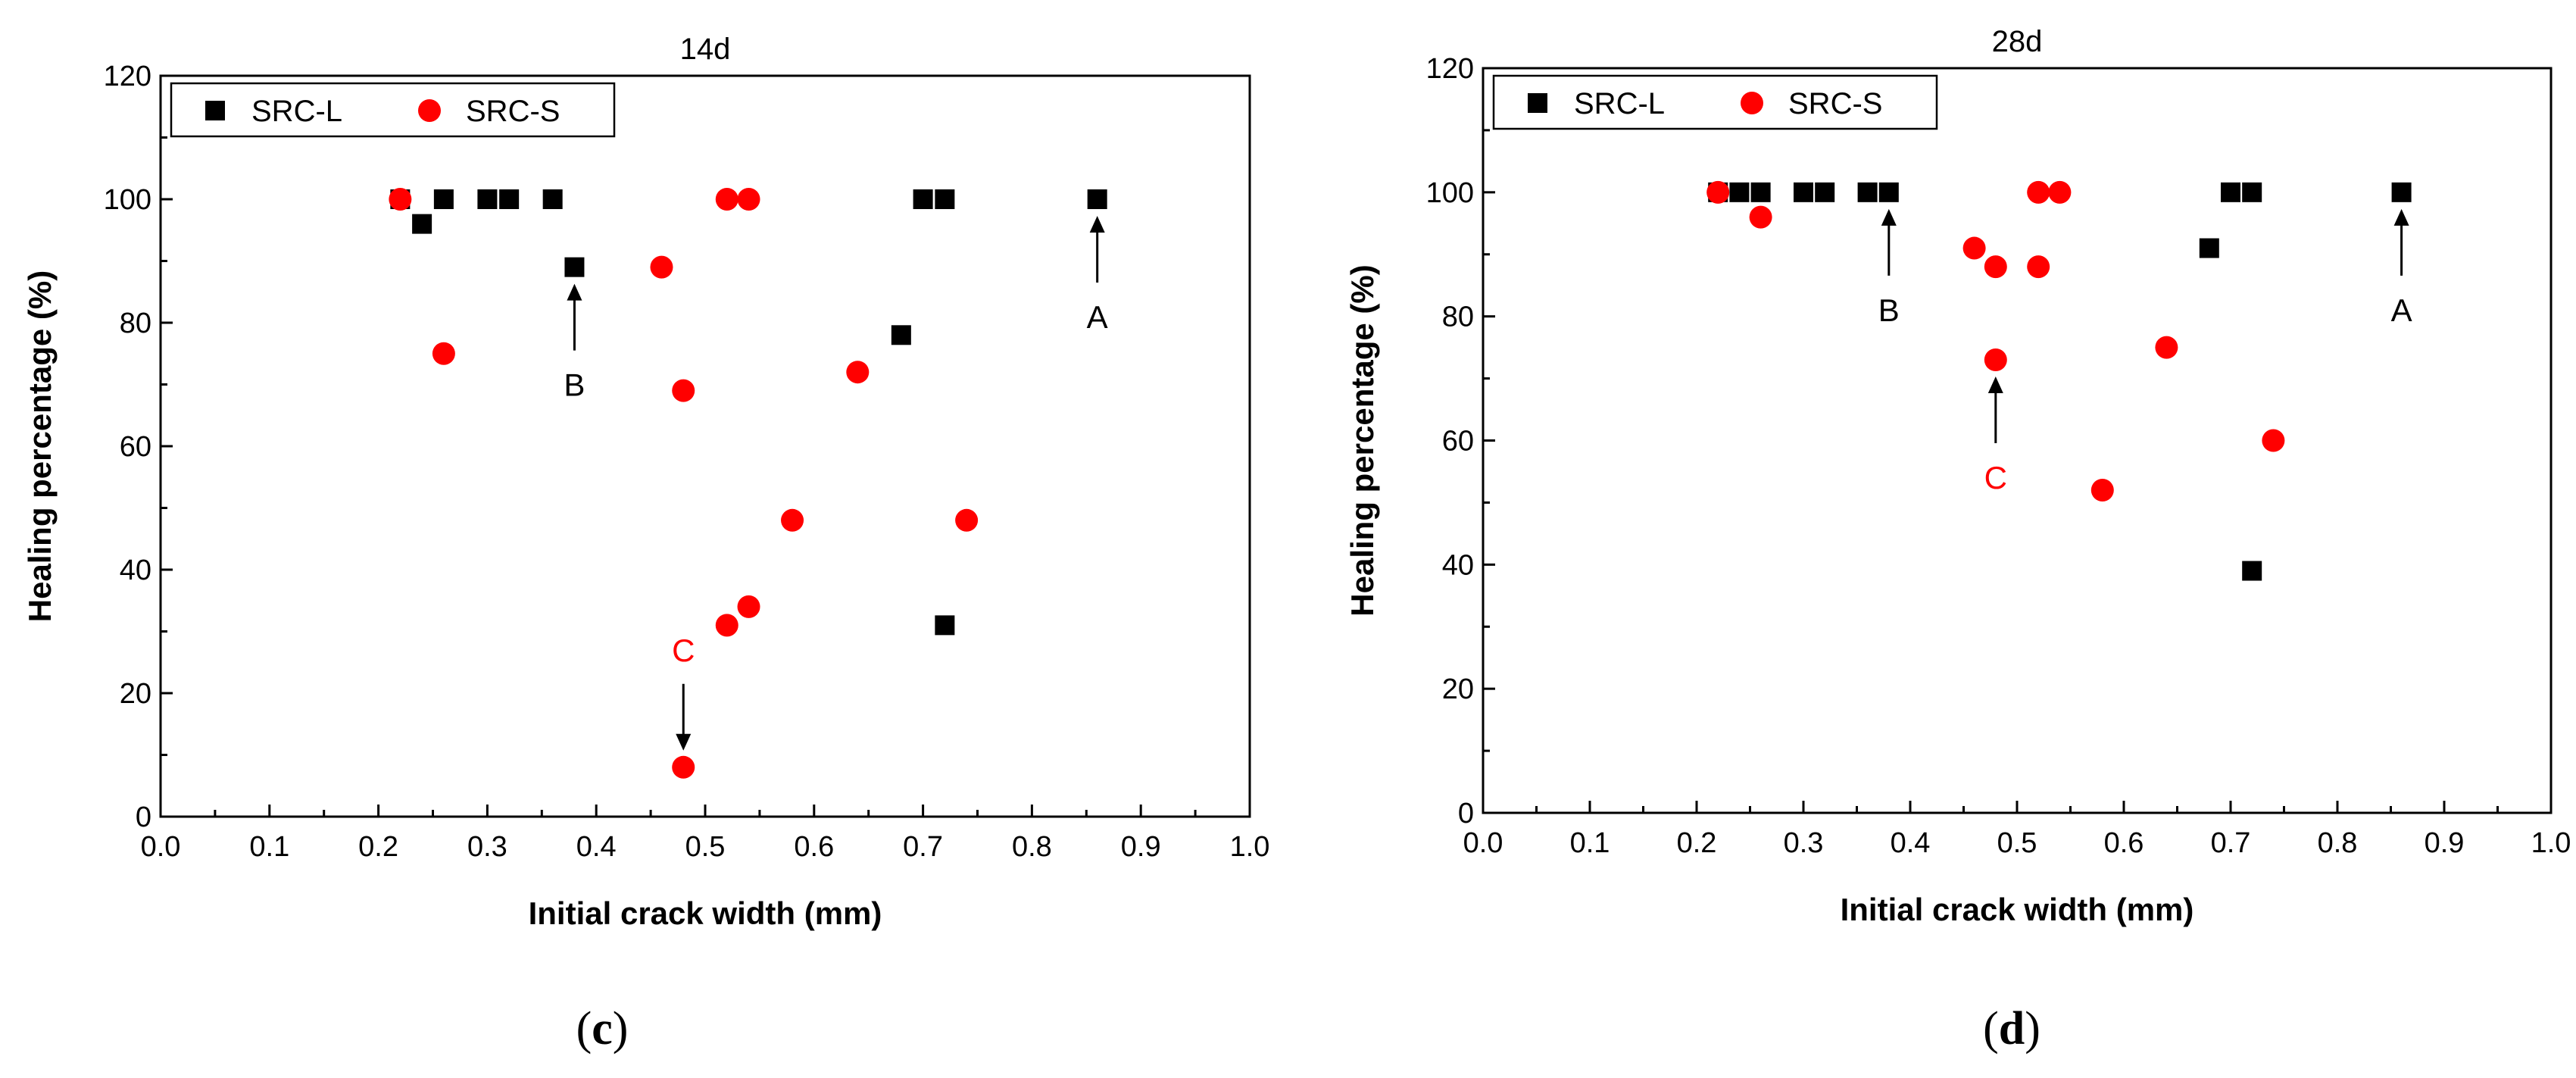 This screenshot has height=1078, width=2576. Describe the element at coordinates (1466, 814) in the screenshot. I see `y-tick-label: 0` at that location.